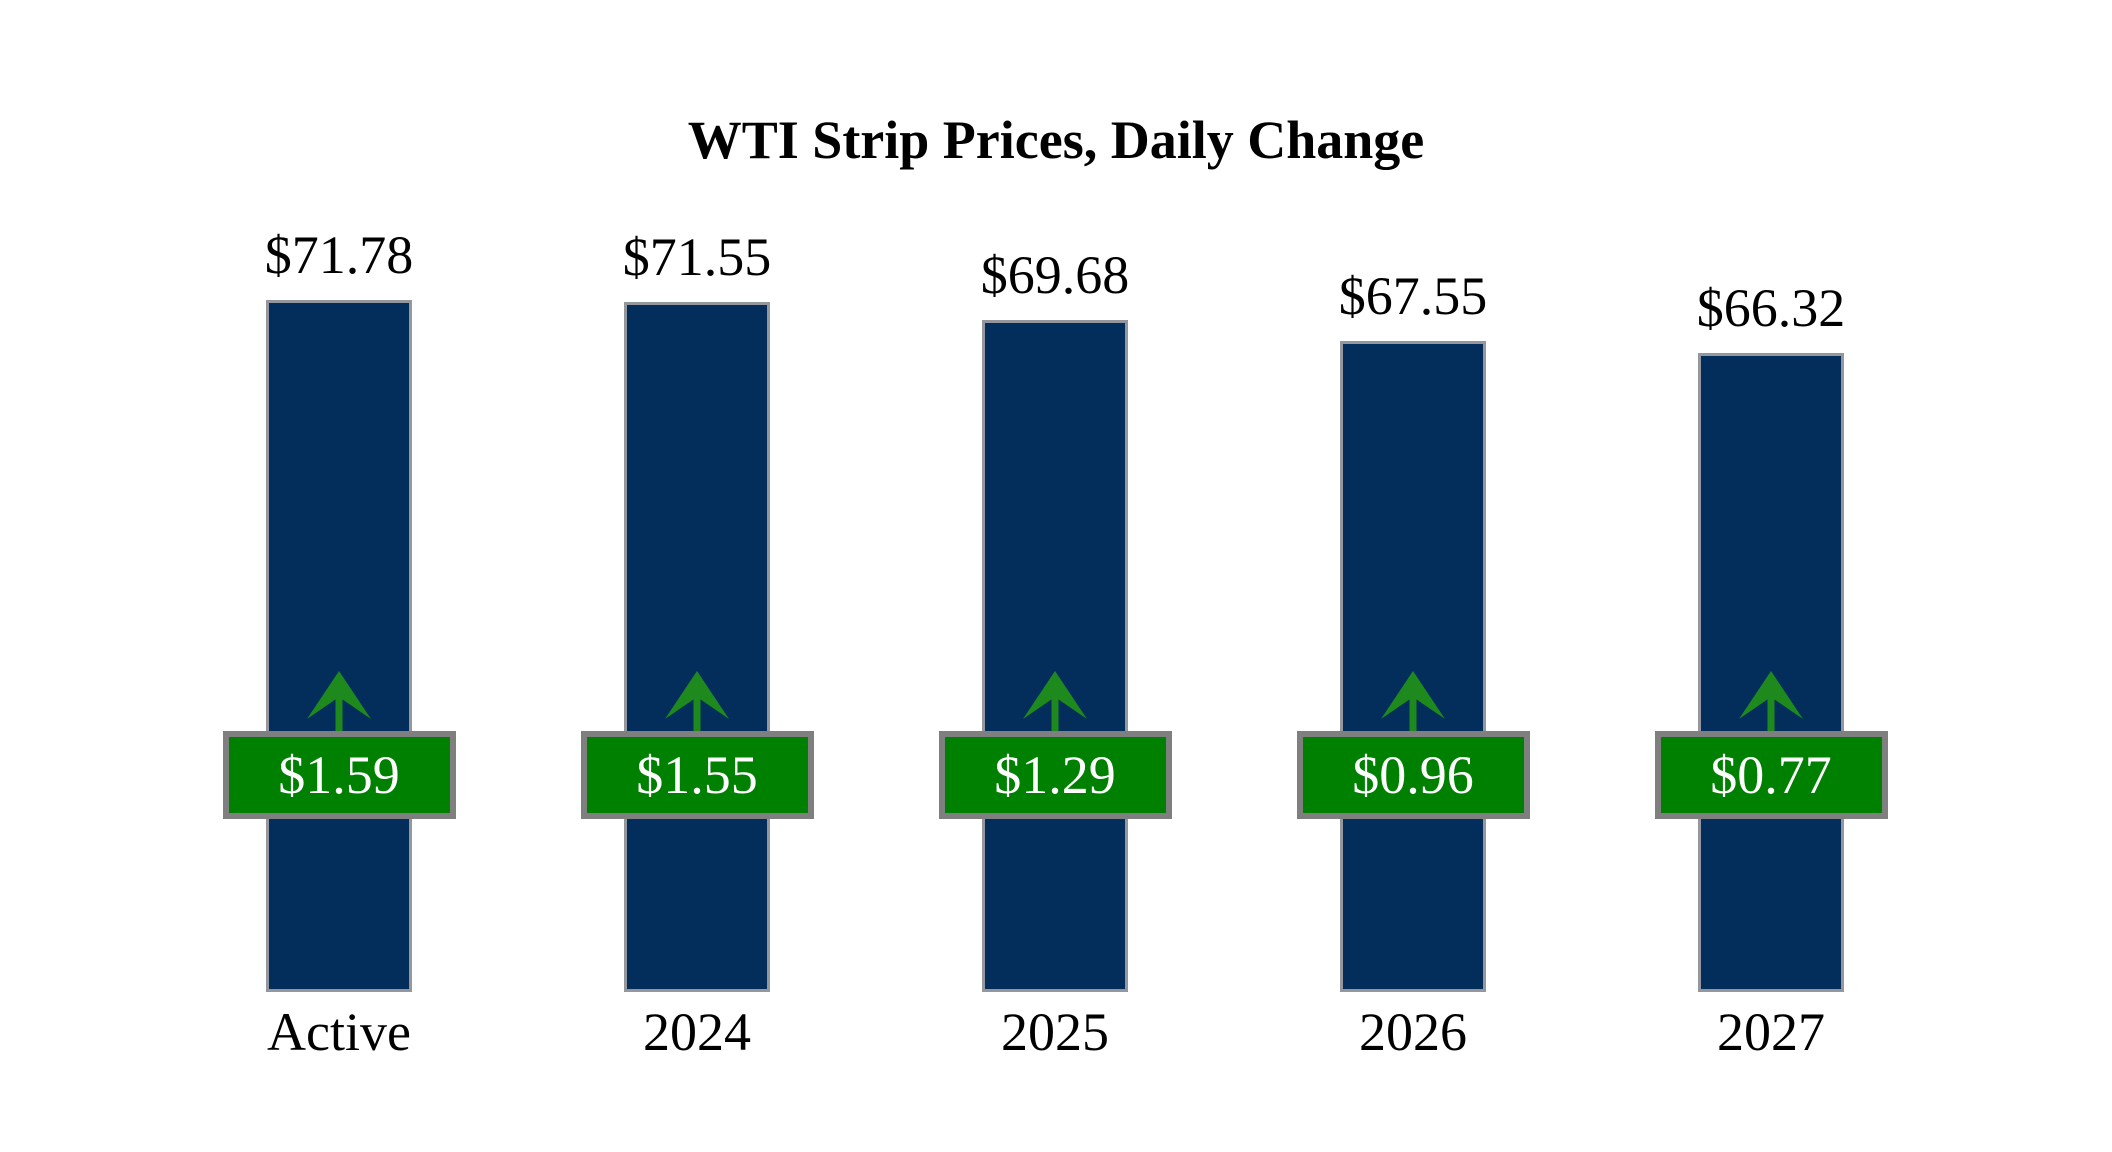 The width and height of the screenshot is (2112, 1152). What do you see at coordinates (339, 255) in the screenshot?
I see `bar-value-label: $71.78` at bounding box center [339, 255].